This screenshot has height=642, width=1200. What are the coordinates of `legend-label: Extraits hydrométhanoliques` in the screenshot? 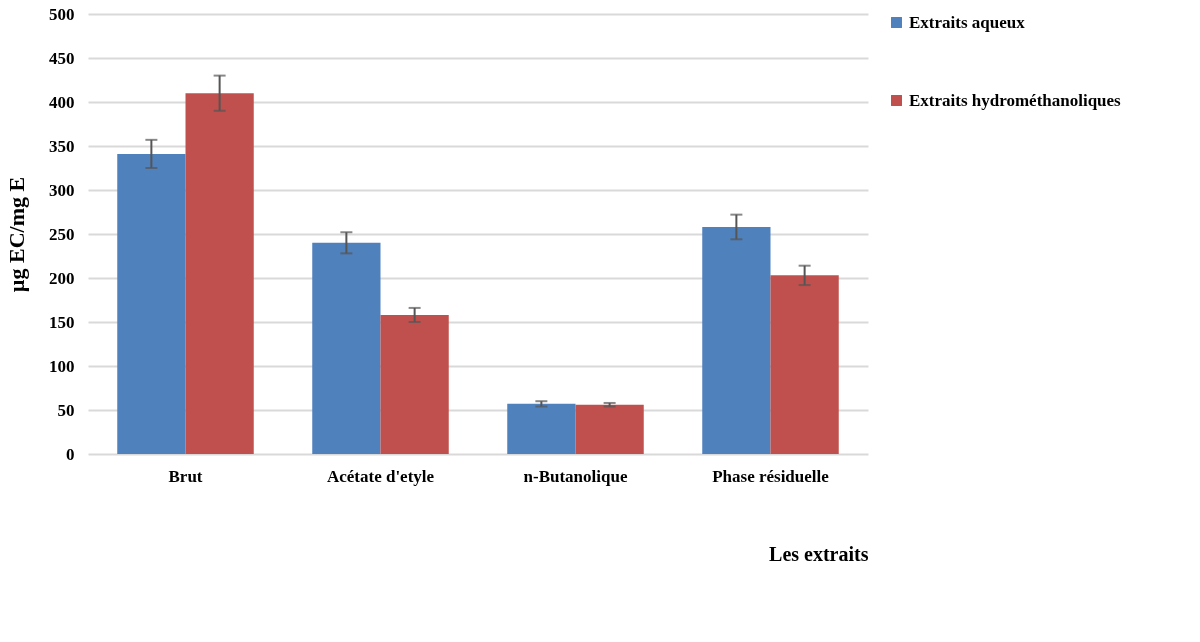 It's located at (1015, 100).